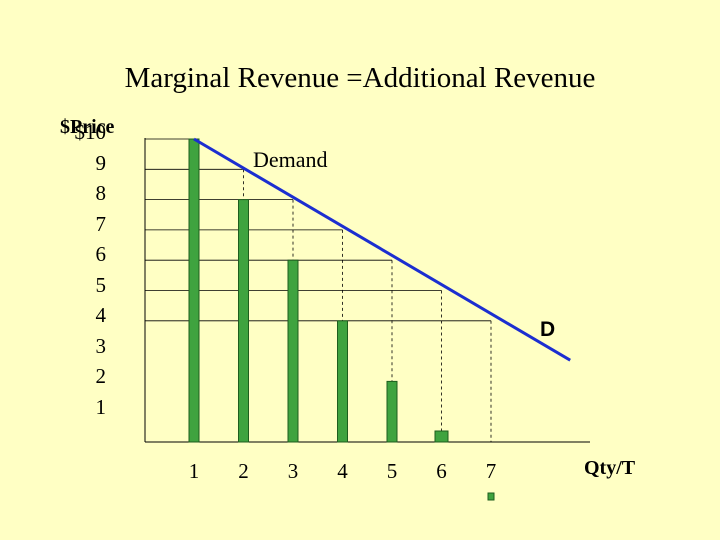  What do you see at coordinates (342, 471) in the screenshot?
I see `x-tick-label: 4` at bounding box center [342, 471].